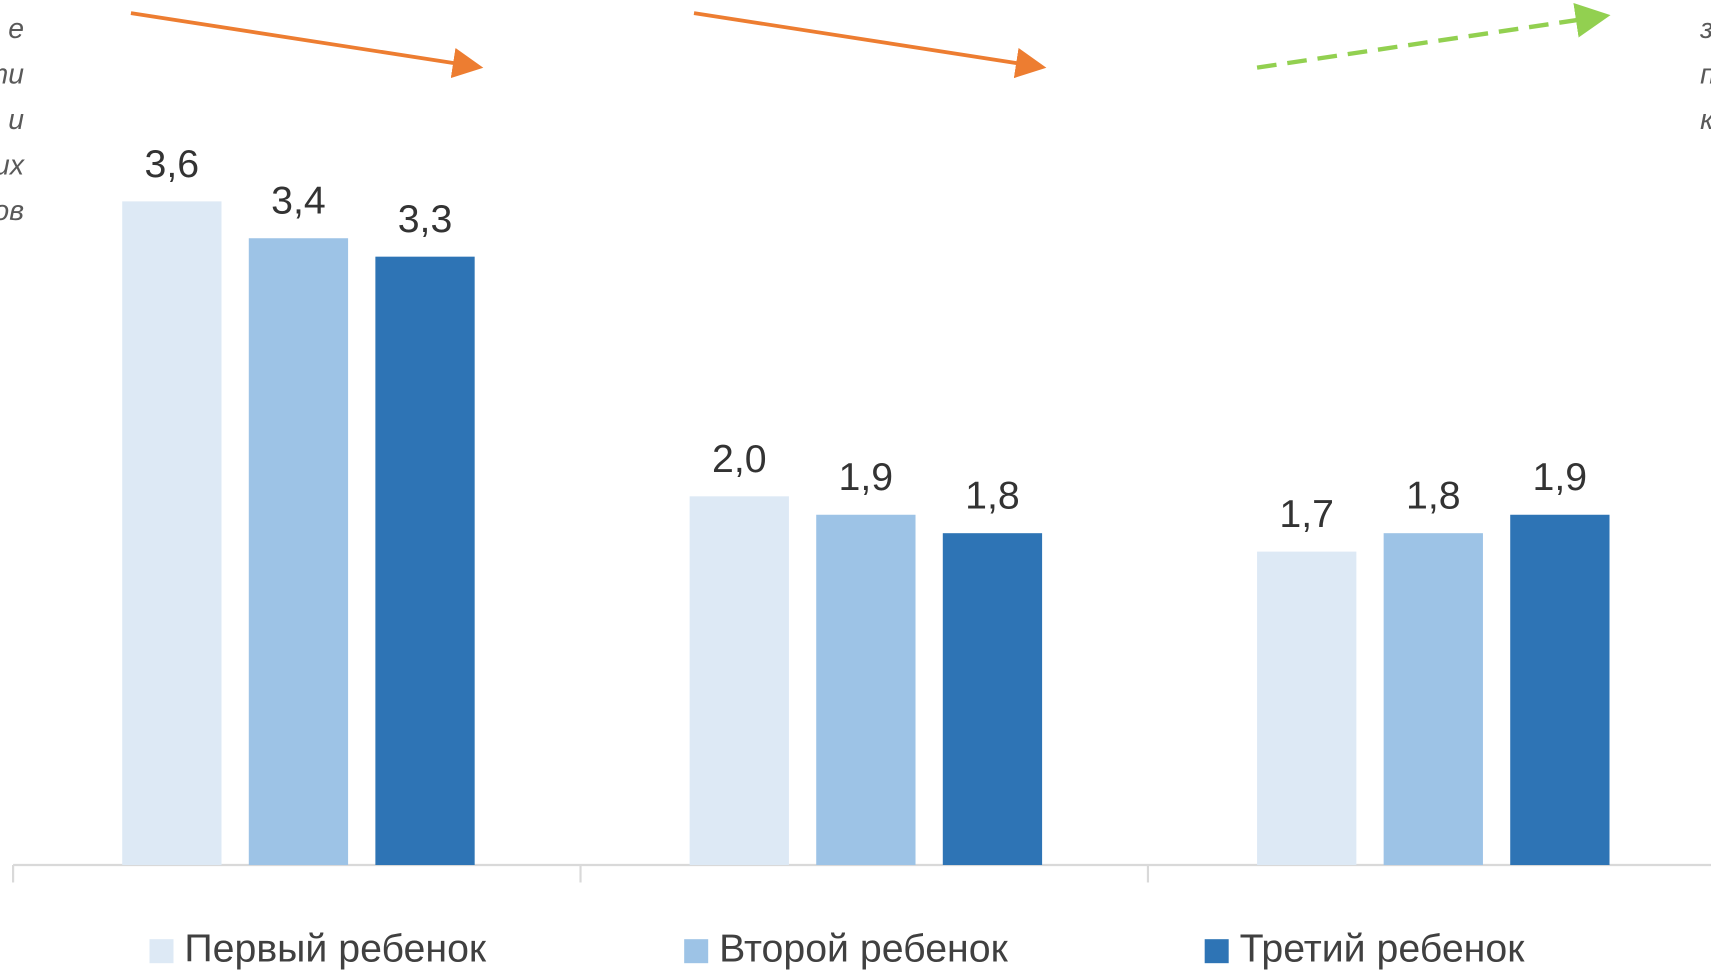 The image size is (1711, 973). I want to click on annotation: ов, so click(12, 211).